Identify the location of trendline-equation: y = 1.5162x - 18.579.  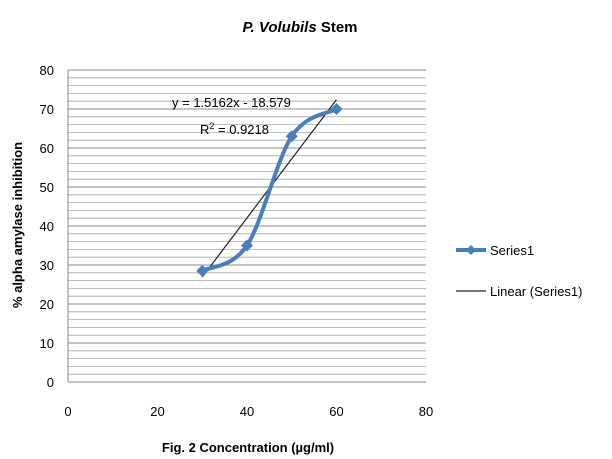
(231, 102).